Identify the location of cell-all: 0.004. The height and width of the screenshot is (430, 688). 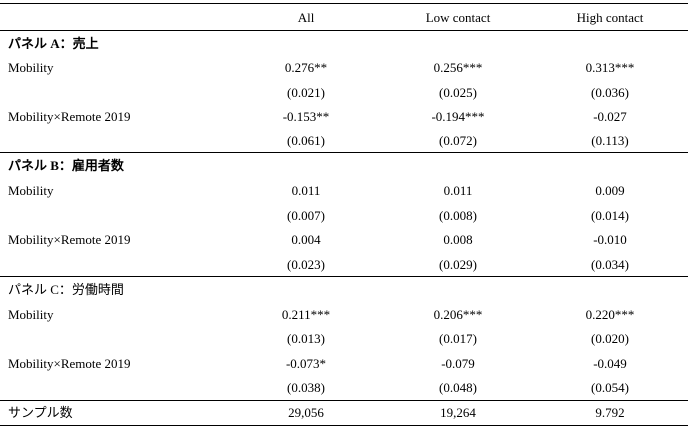
(306, 239).